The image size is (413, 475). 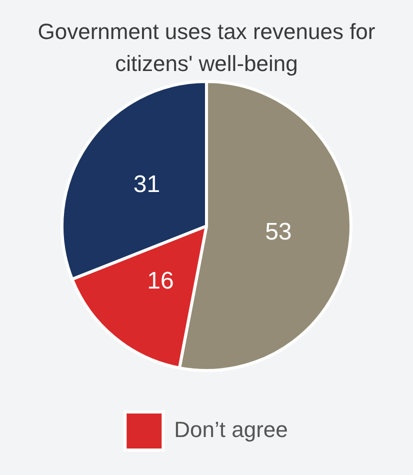 I want to click on data-label: 16, so click(x=160, y=280).